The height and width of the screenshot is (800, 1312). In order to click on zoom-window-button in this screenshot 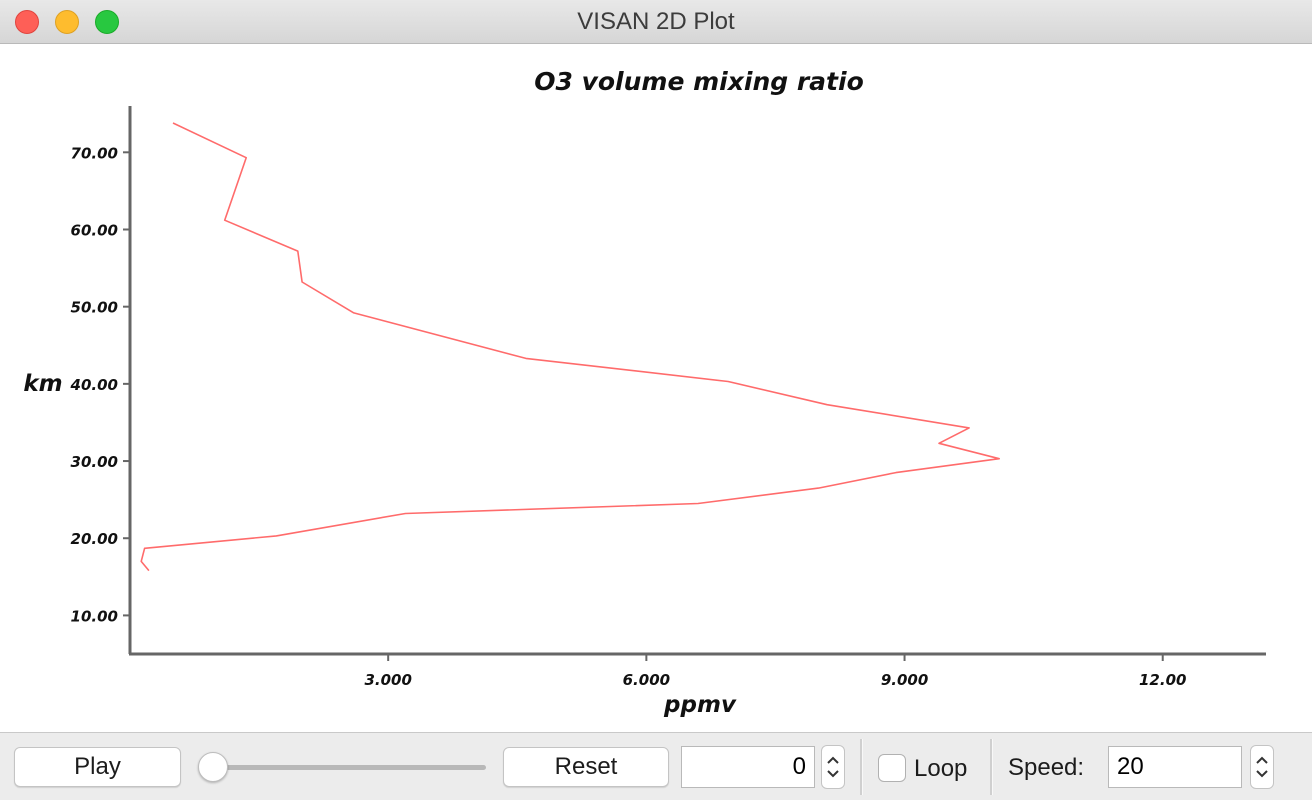, I will do `click(107, 22)`.